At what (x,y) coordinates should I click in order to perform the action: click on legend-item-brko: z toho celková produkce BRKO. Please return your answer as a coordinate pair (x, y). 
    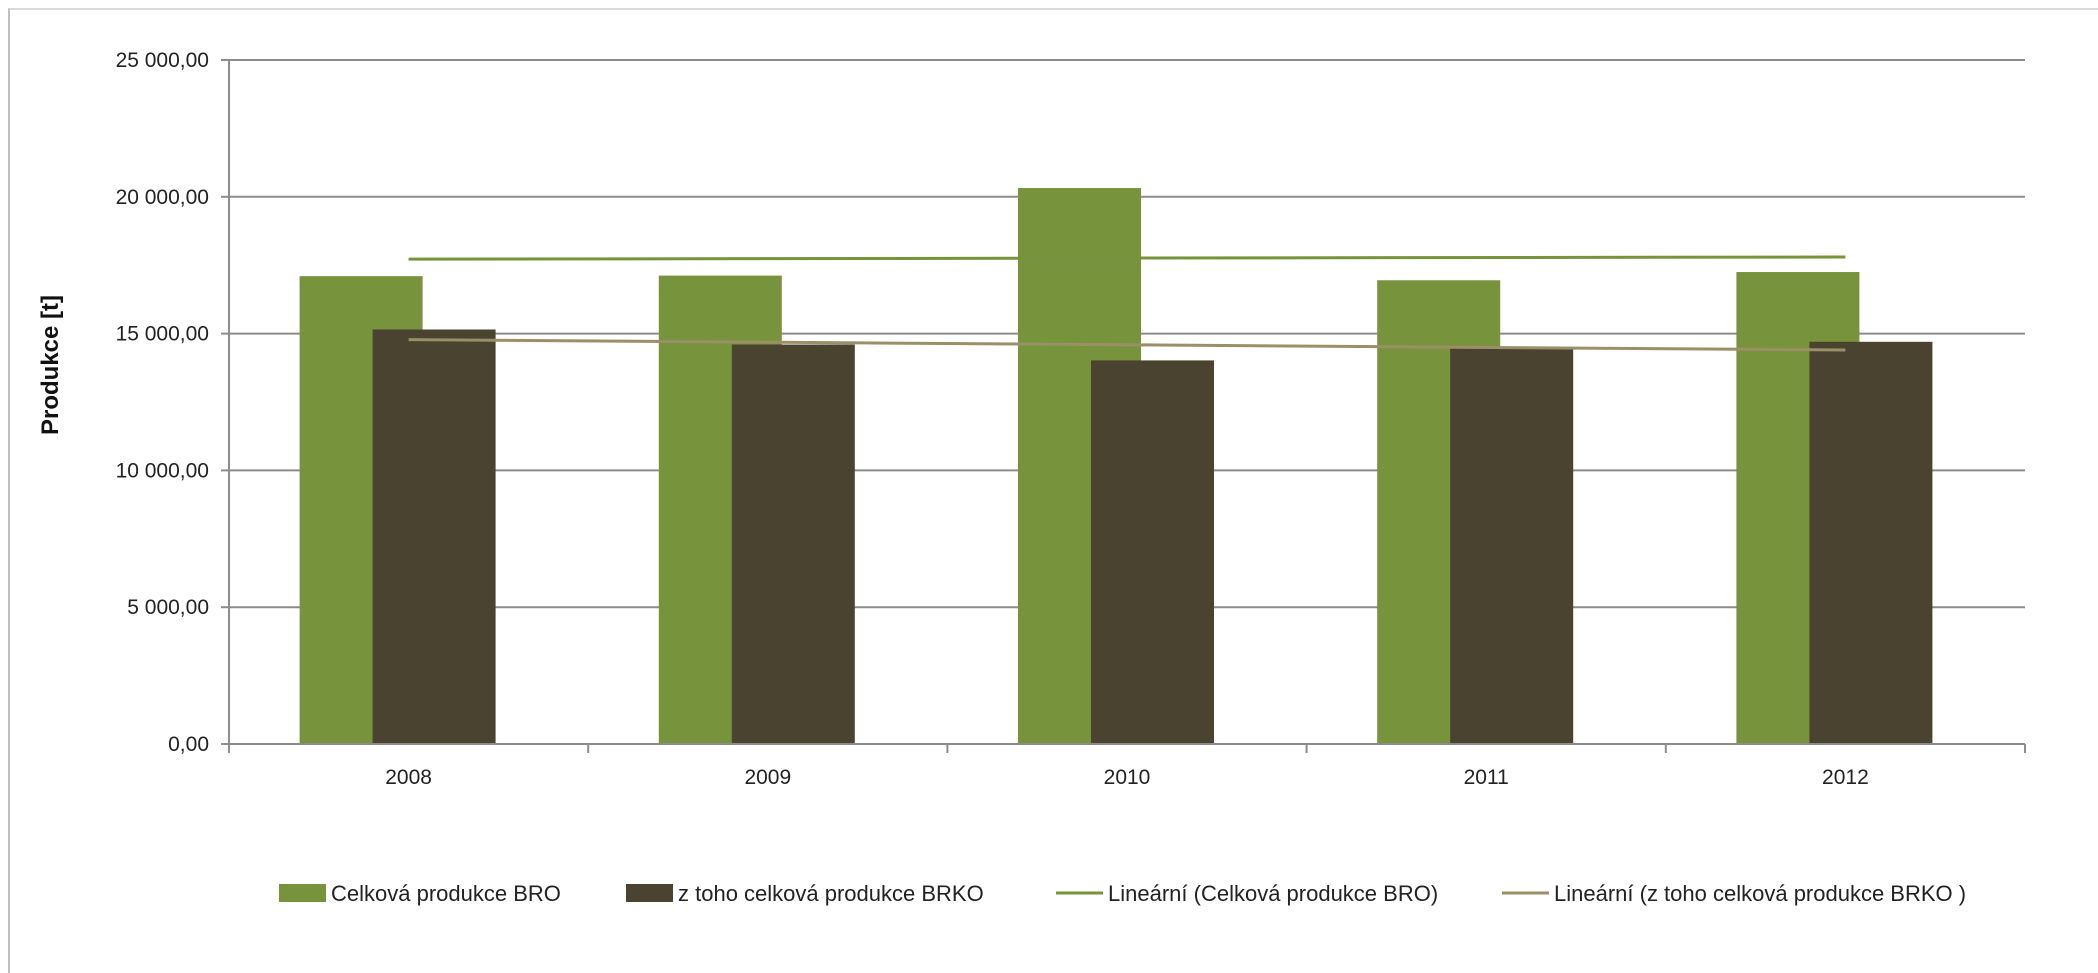
    Looking at the image, I should click on (805, 893).